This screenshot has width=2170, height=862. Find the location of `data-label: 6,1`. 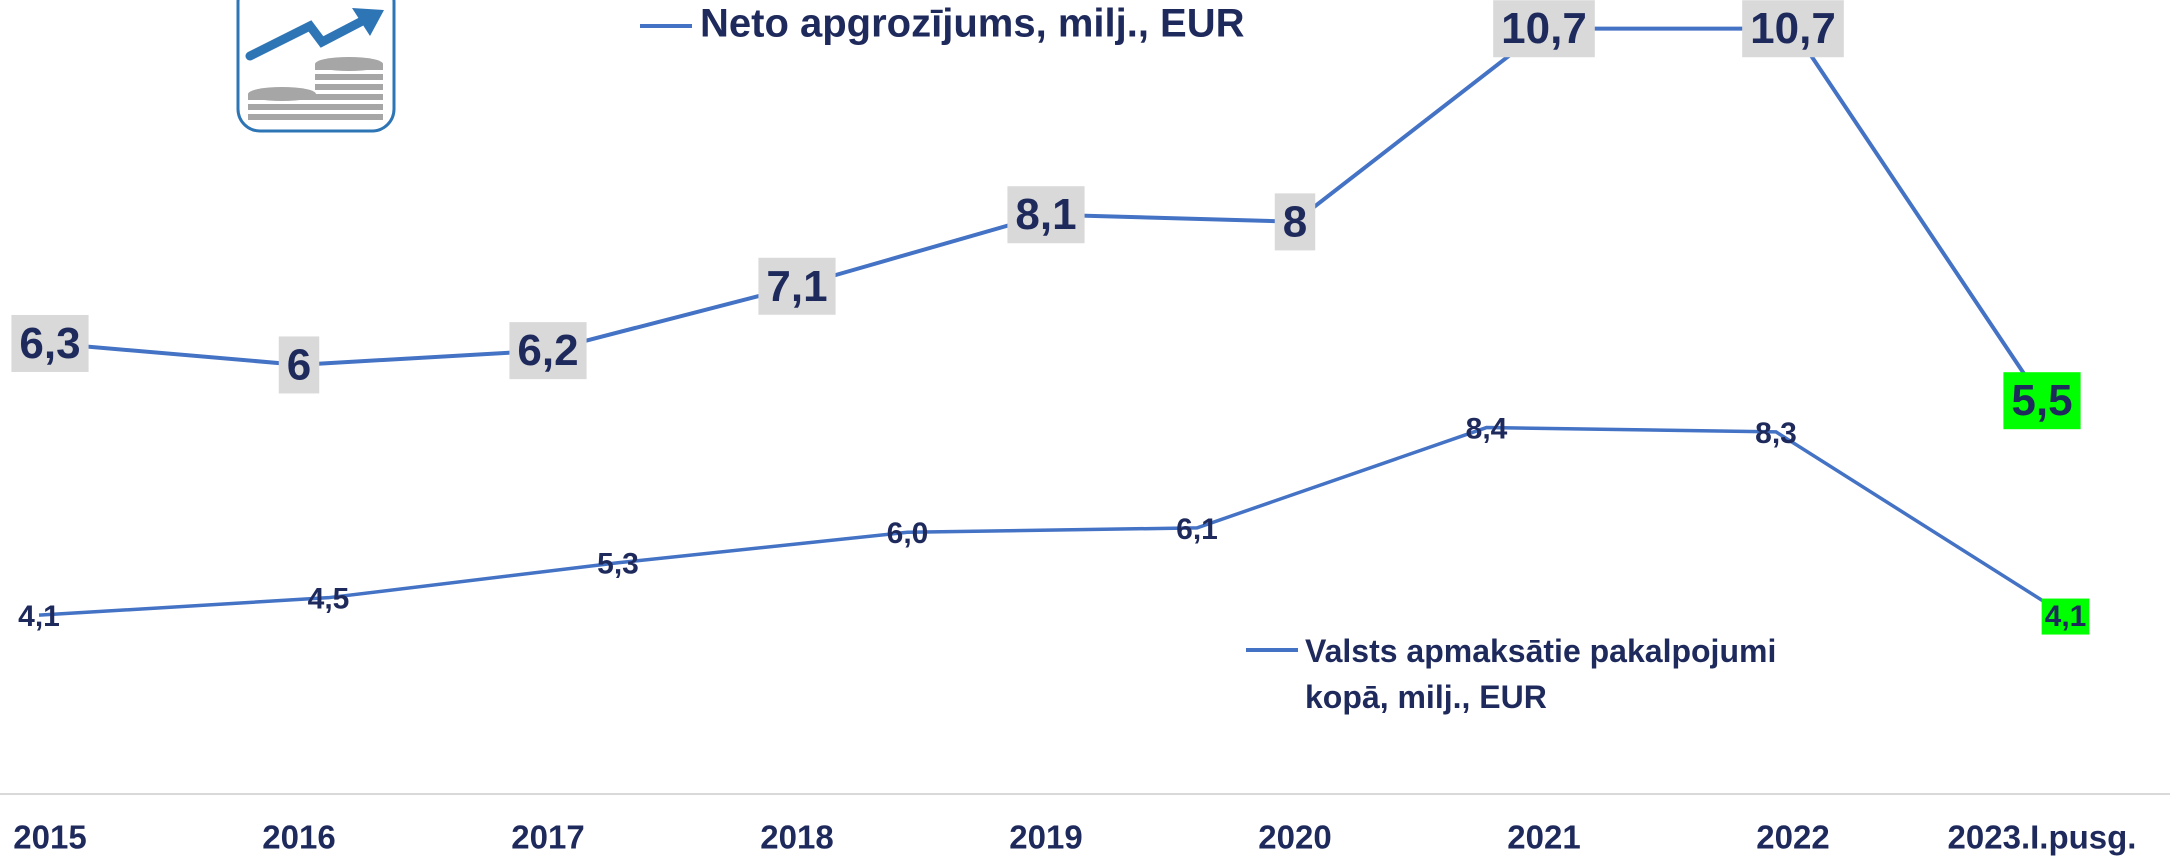

data-label: 6,1 is located at coordinates (1197, 529).